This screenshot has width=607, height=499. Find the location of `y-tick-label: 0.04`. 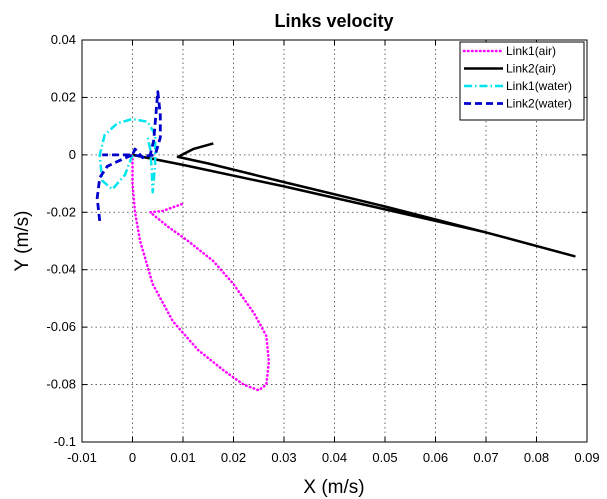

y-tick-label: 0.04 is located at coordinates (63, 39).